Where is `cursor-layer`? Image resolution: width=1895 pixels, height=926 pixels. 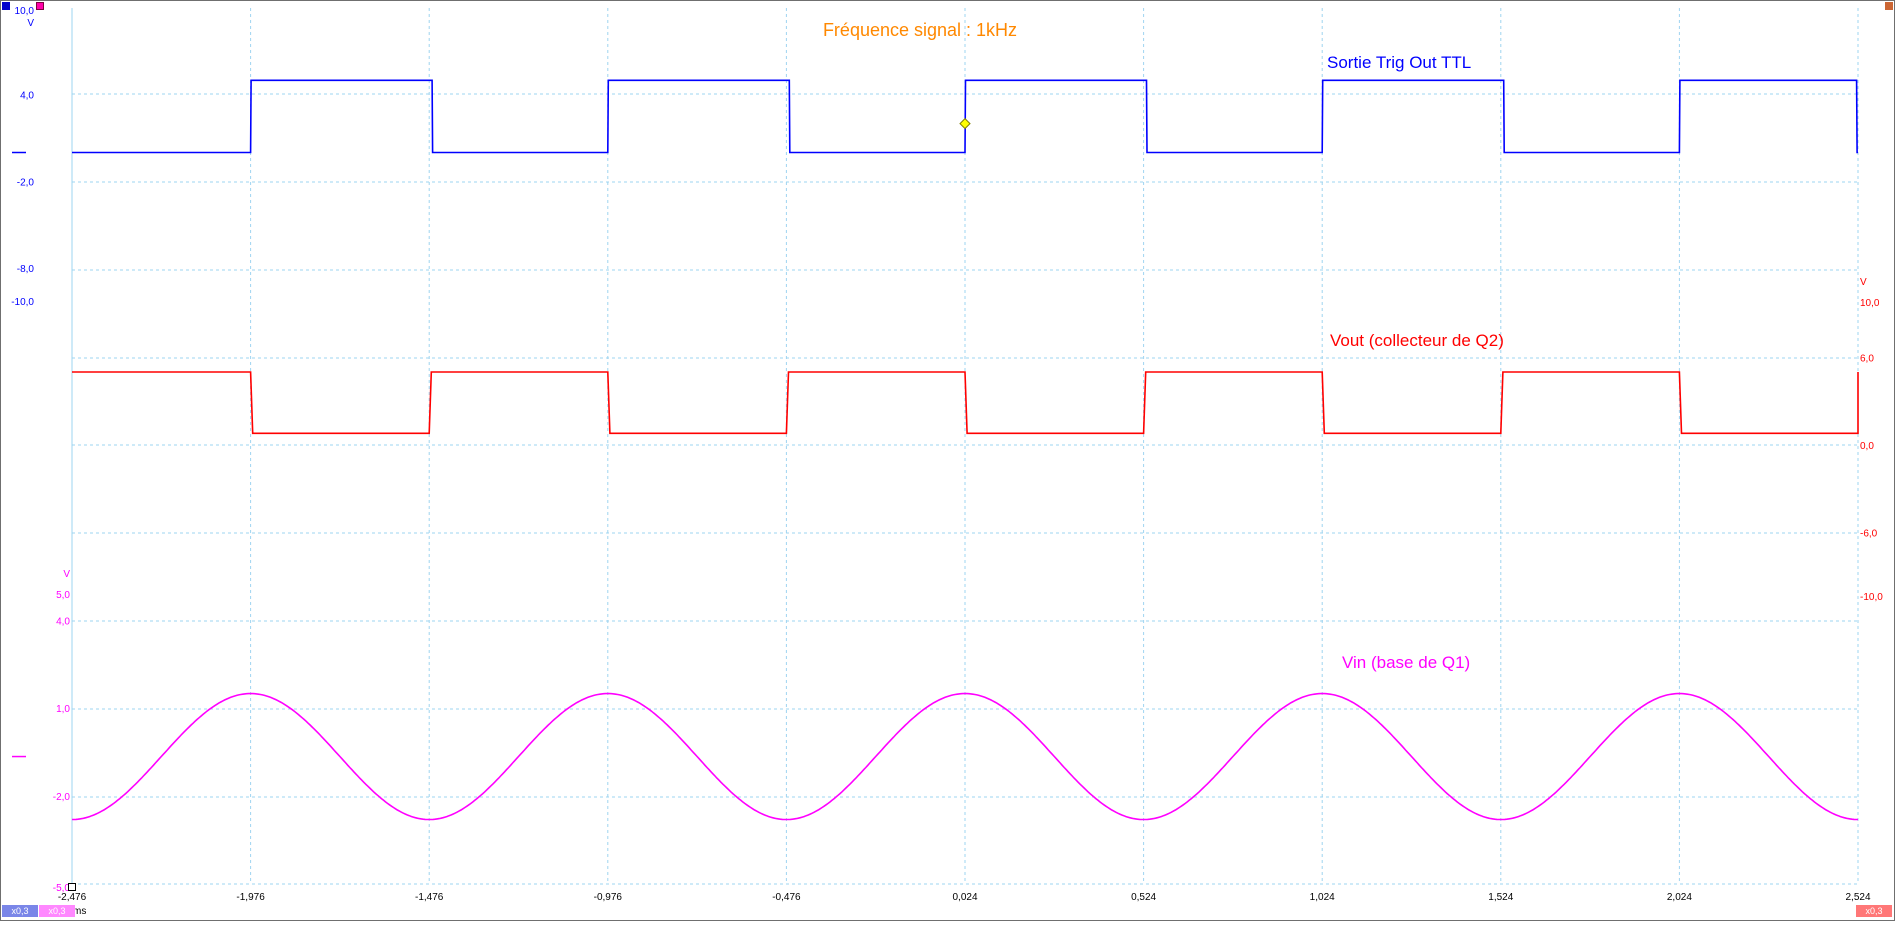 cursor-layer is located at coordinates (965, 123).